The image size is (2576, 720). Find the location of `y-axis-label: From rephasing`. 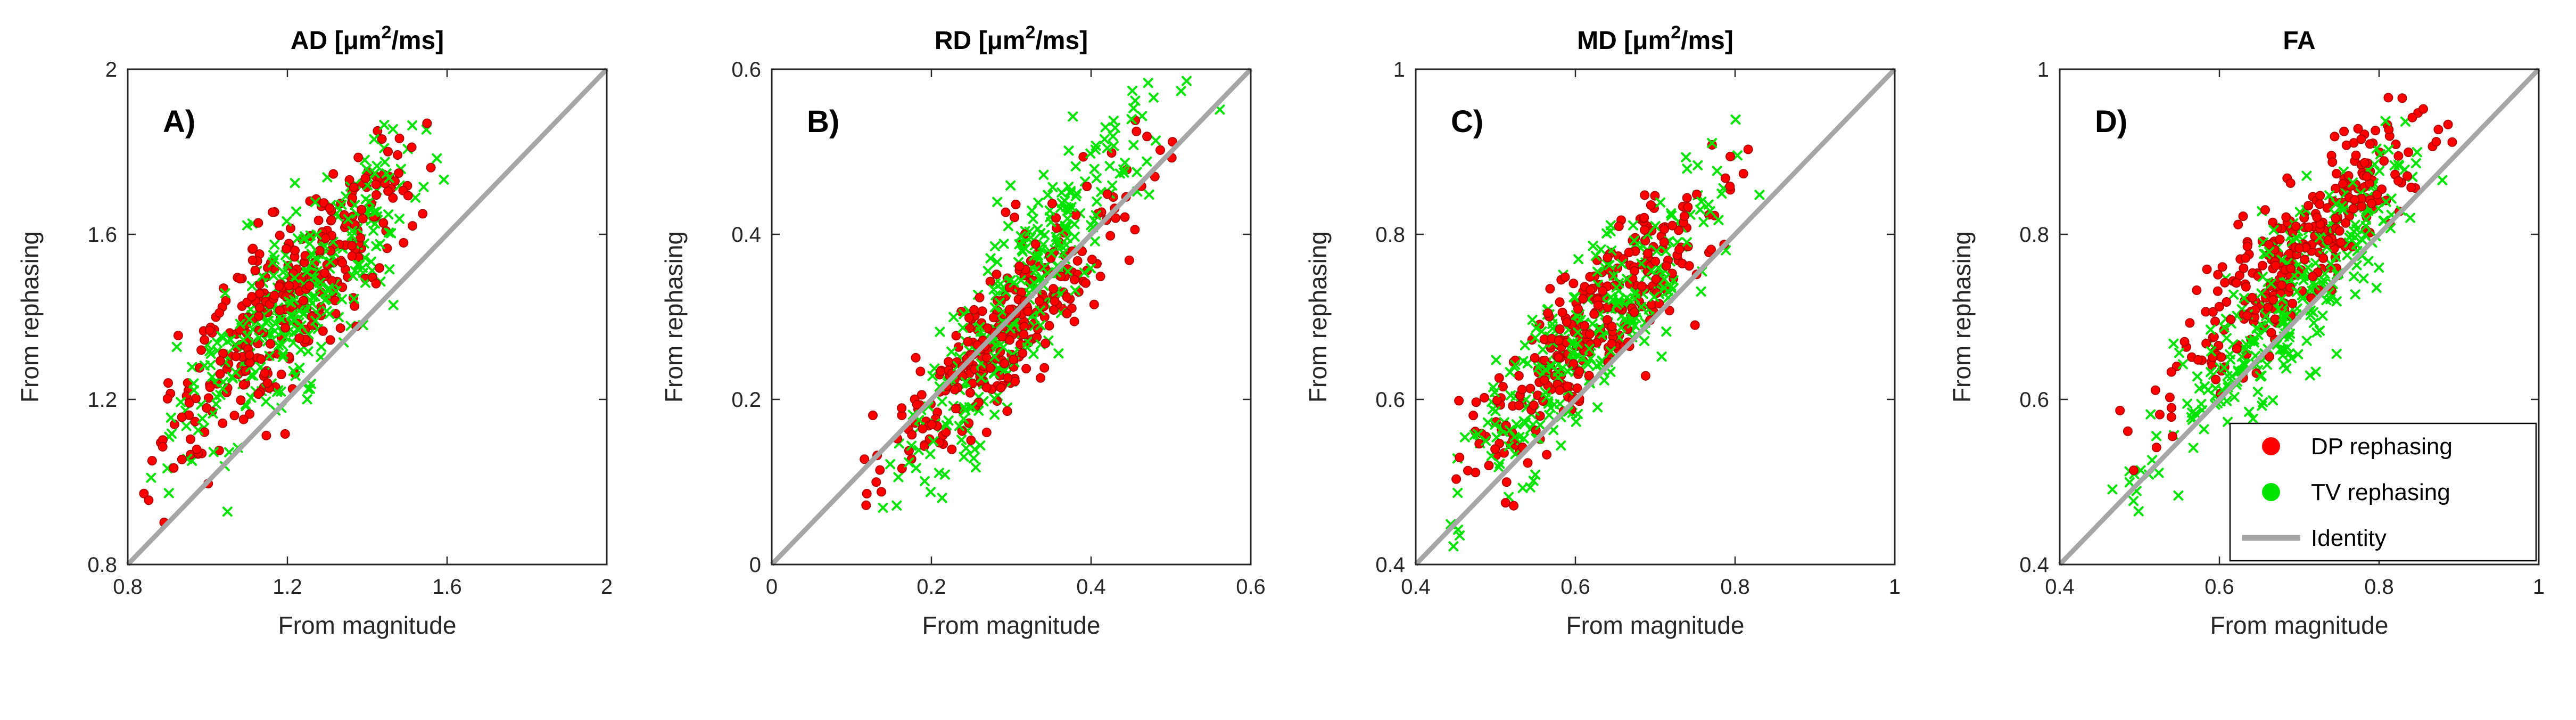

y-axis-label: From rephasing is located at coordinates (1318, 317).